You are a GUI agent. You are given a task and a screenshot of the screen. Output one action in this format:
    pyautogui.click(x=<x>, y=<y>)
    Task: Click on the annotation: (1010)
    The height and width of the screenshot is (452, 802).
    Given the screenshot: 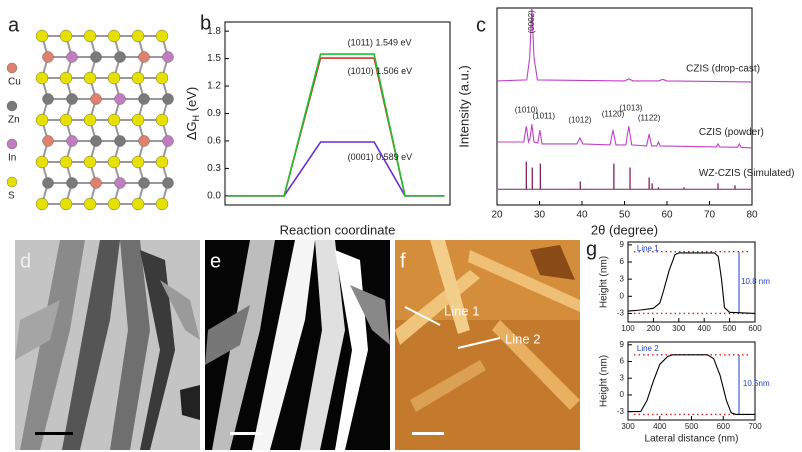 What is the action you would take?
    pyautogui.click(x=526, y=110)
    